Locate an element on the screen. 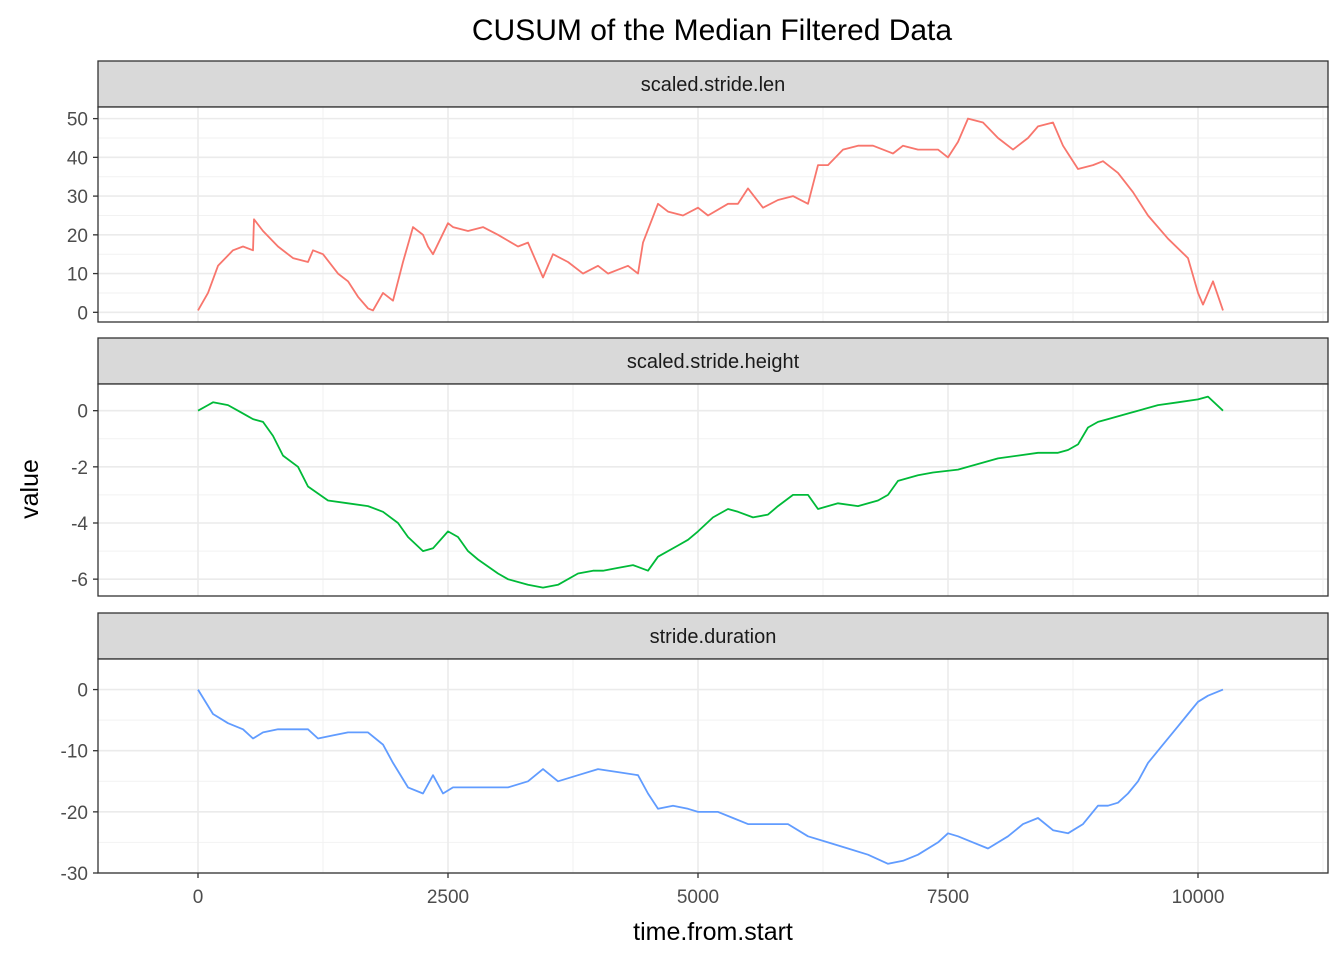  y-tick-label: -6 is located at coordinates (79, 580).